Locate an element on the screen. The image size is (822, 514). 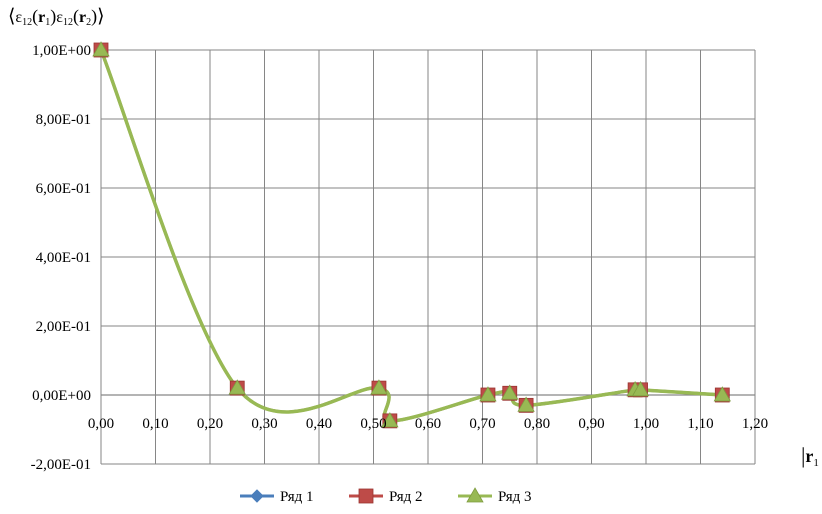
legend: Ряд 1 Ряд 2 Ряд 3 is located at coordinates (386, 496).